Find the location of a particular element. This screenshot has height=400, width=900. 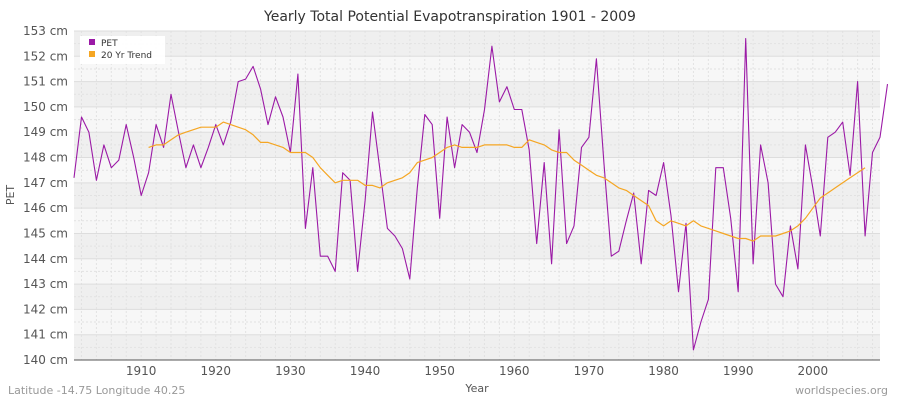

legend-swatch-pet is located at coordinates (92, 42).